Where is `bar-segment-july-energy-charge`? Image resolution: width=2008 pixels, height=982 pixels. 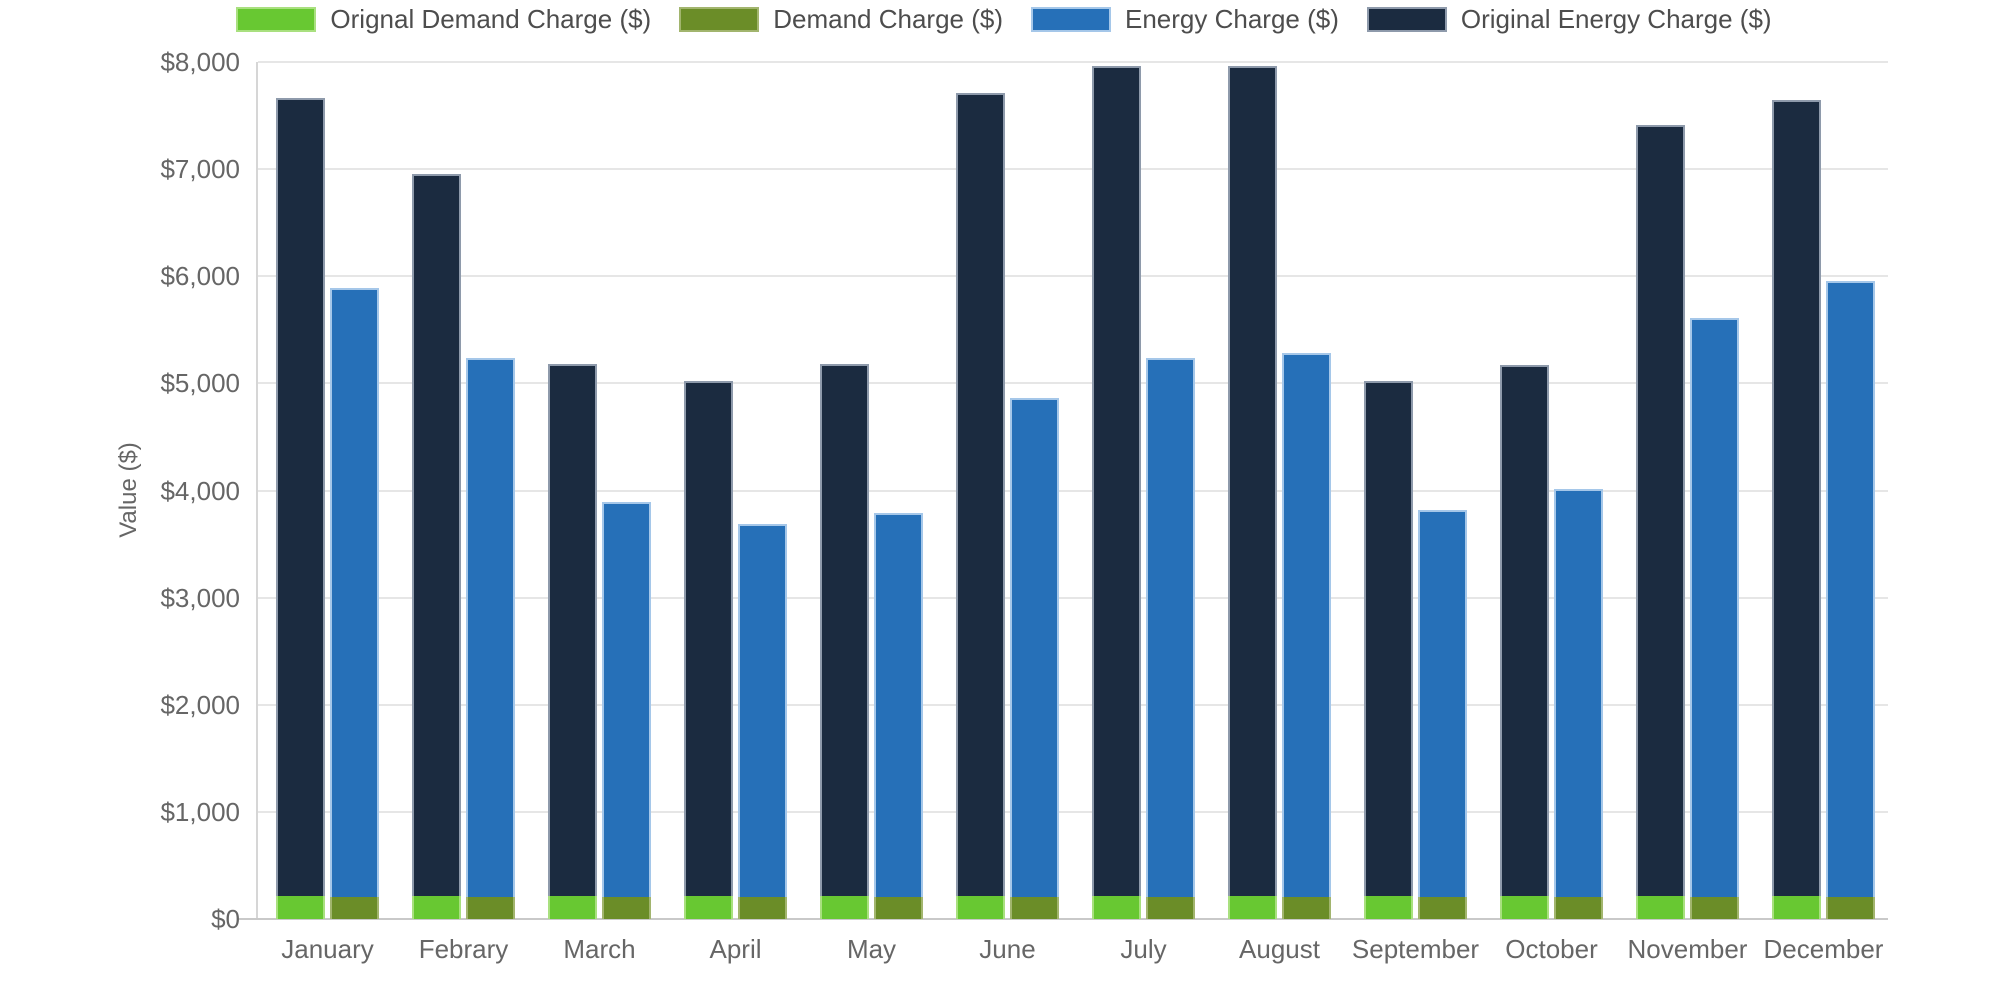
bar-segment-july-energy-charge is located at coordinates (1170, 627).